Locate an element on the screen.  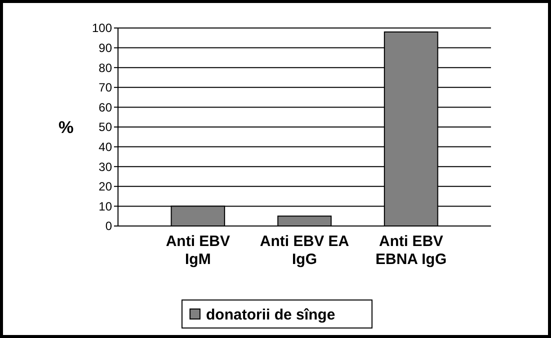
legend-label: donatorii de sînge is located at coordinates (271, 315).